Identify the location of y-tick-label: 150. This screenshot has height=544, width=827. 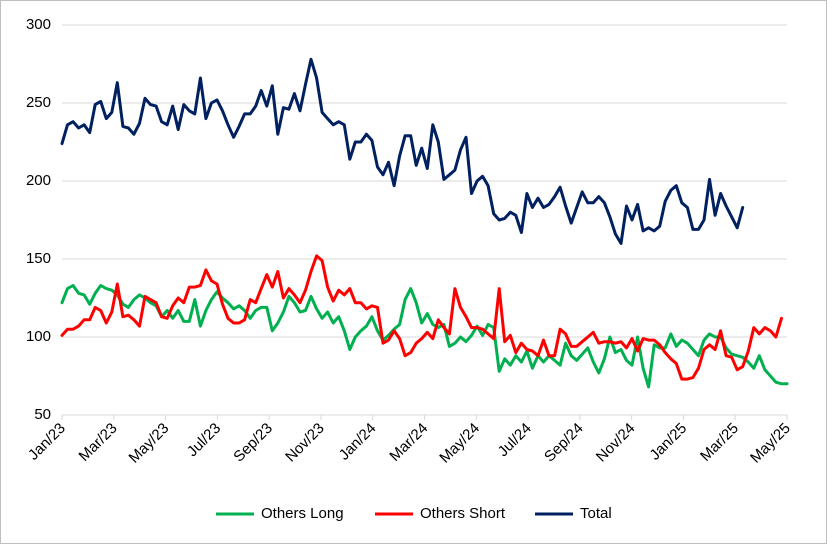
(38, 258).